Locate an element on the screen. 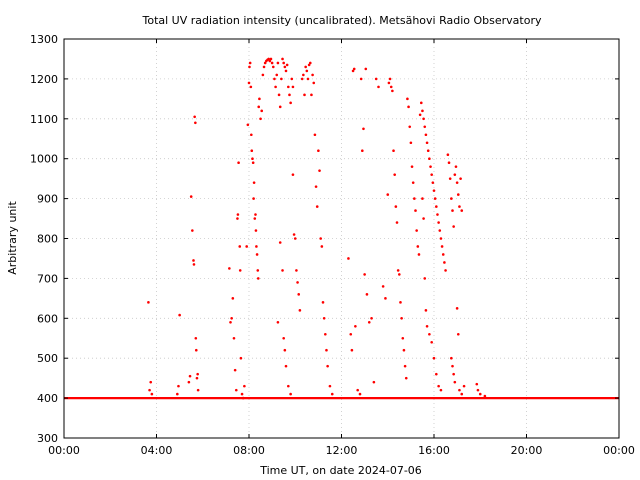 Image resolution: width=640 pixels, height=480 pixels. y-tick-label: 700 is located at coordinates (47, 278).